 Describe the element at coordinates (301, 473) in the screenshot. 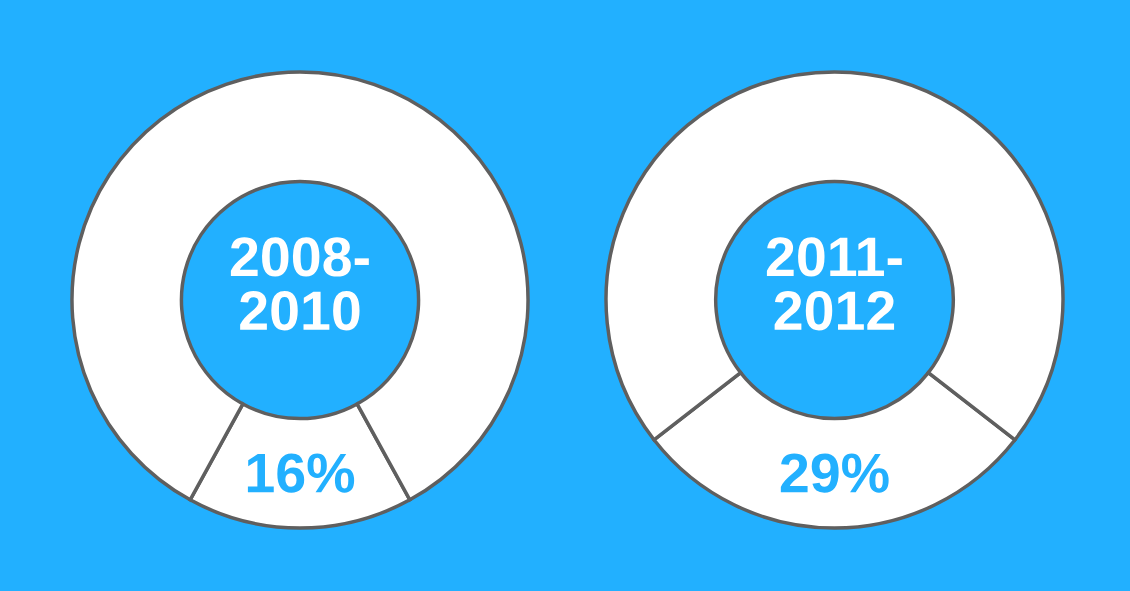

I see `data-label: 16%` at that location.